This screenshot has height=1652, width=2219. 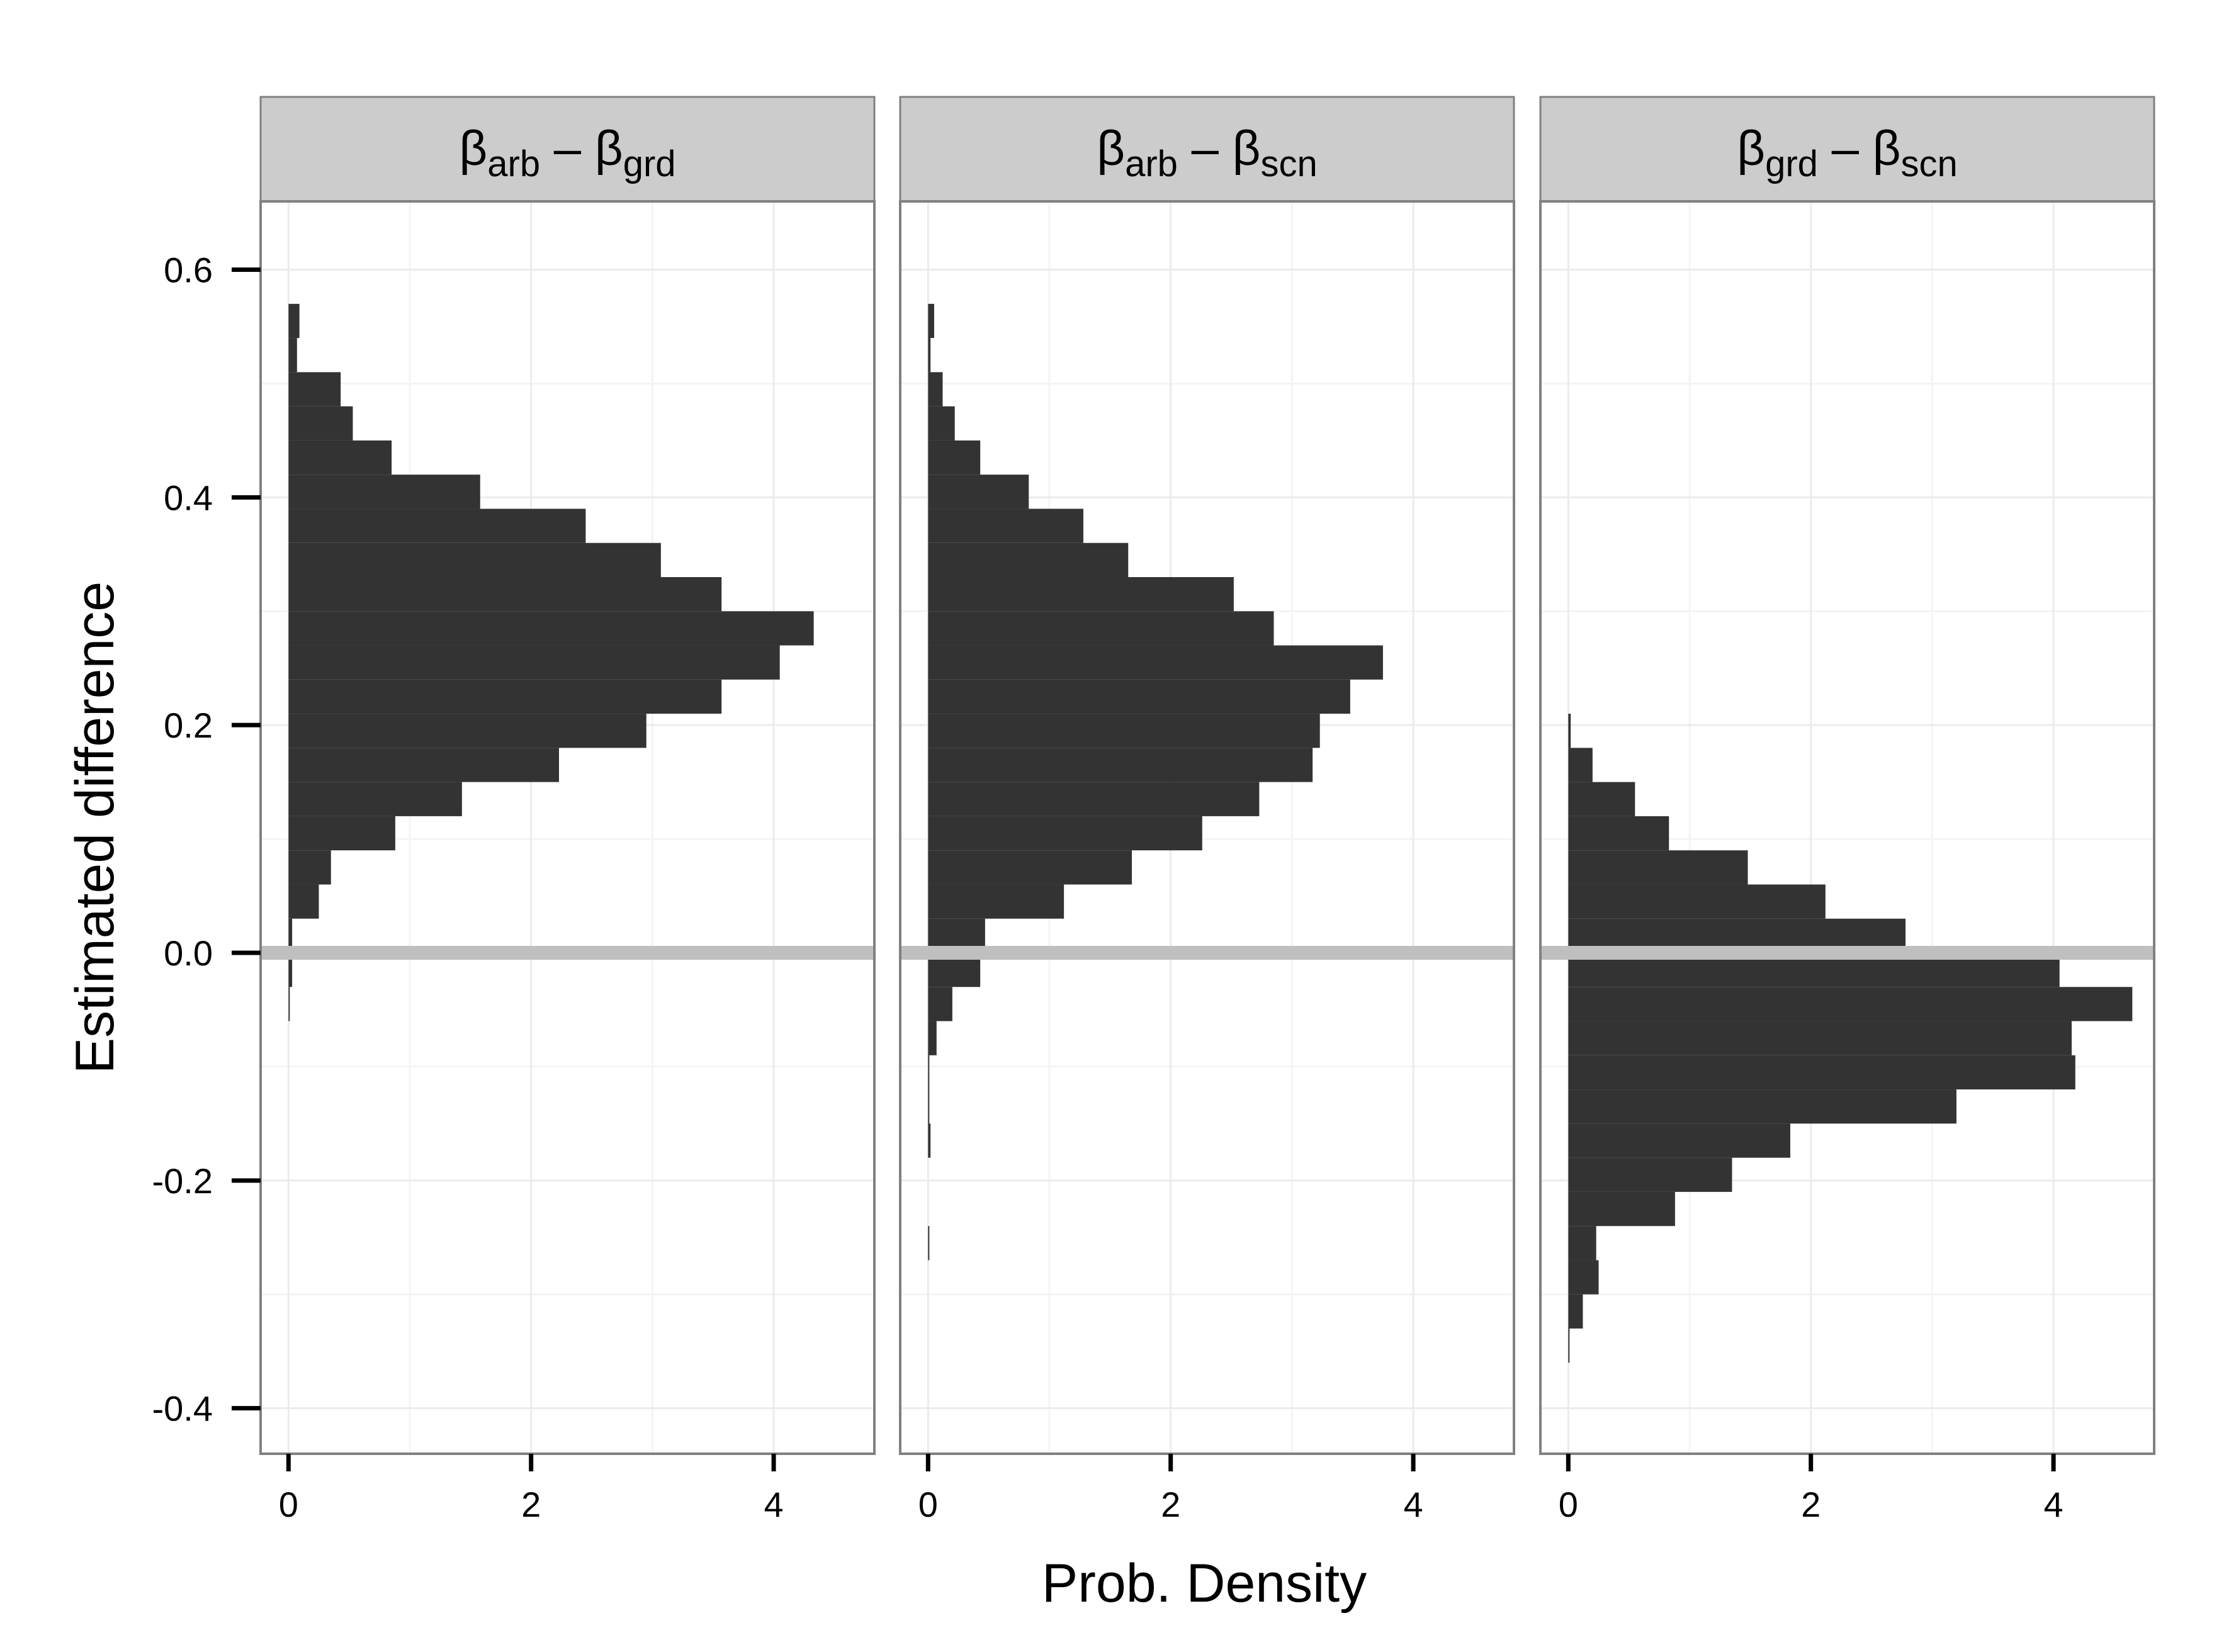 What do you see at coordinates (188, 497) in the screenshot?
I see `y-tick-label: 0.4` at bounding box center [188, 497].